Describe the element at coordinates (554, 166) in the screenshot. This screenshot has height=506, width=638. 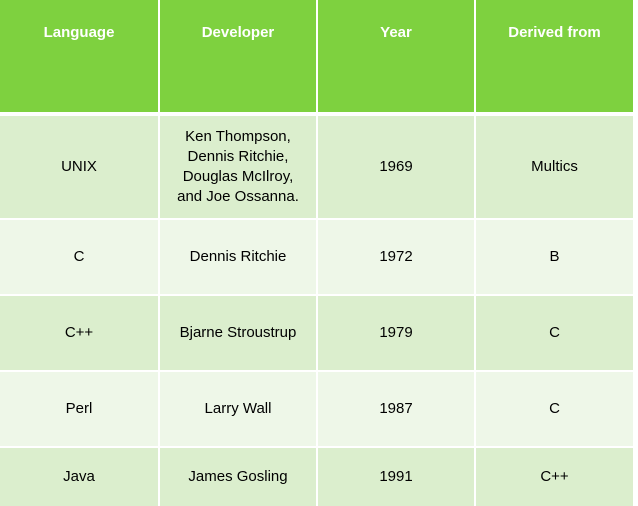
I see `cell-derived-from: Multics` at that location.